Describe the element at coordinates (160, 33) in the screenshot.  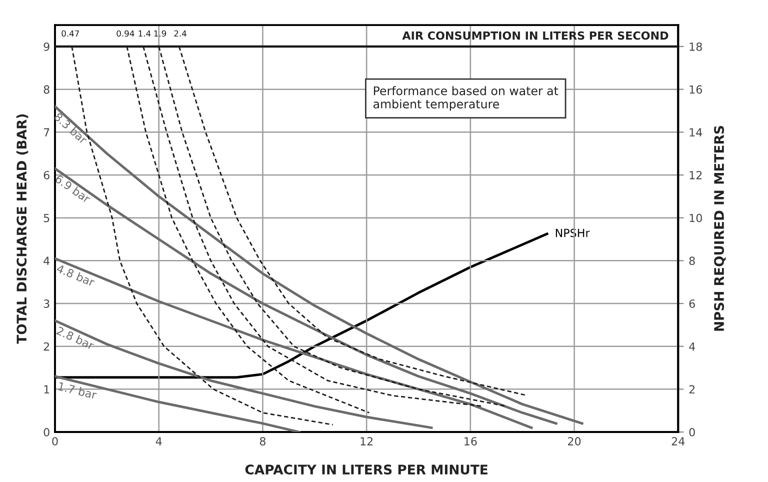
I see `series-label: 1.9` at that location.